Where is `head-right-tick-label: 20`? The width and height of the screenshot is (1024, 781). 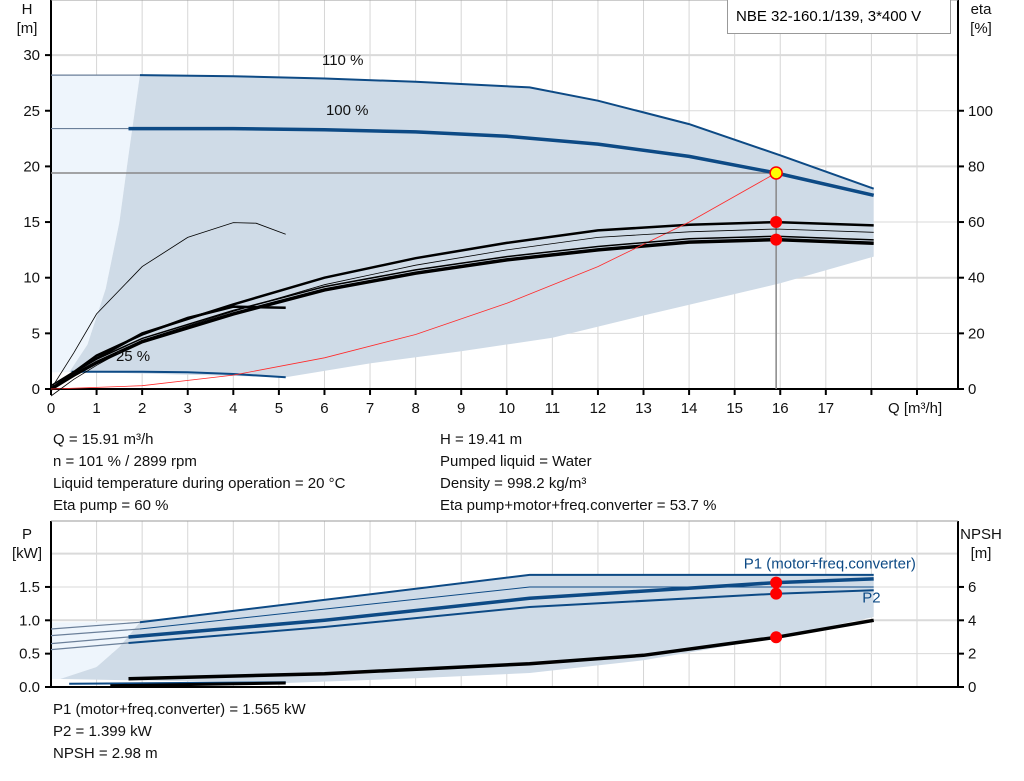 head-right-tick-label: 20 is located at coordinates (976, 333).